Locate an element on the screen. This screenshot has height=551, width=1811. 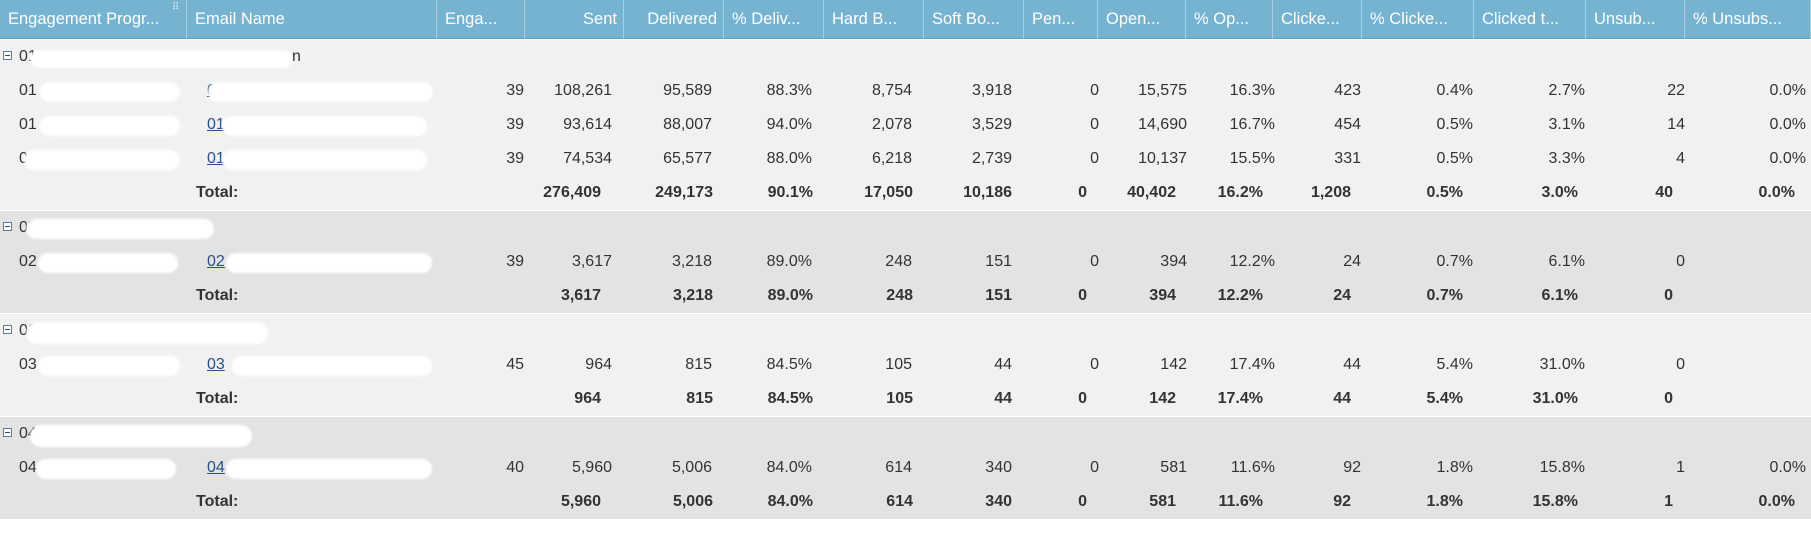
cell-hard: 2,078 is located at coordinates (891, 124).